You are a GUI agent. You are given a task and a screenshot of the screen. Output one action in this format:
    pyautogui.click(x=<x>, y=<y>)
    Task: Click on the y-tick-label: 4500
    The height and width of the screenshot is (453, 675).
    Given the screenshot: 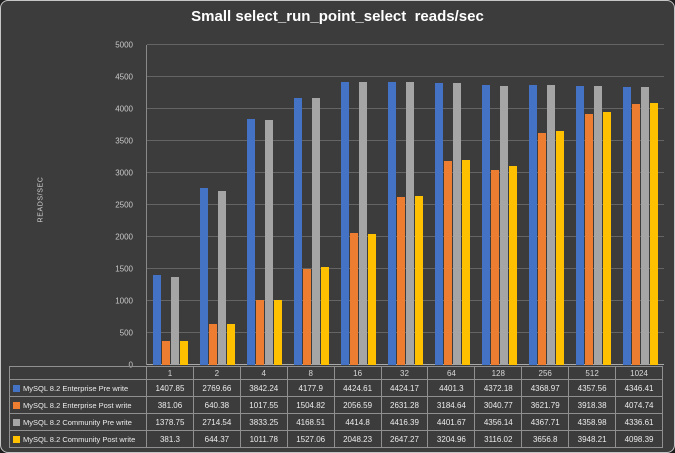 What is the action you would take?
    pyautogui.click(x=124, y=77)
    